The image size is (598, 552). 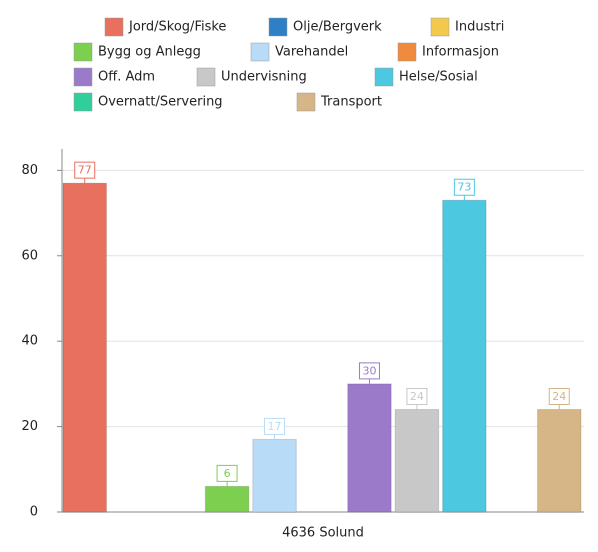 What do you see at coordinates (177, 27) in the screenshot?
I see `legend-label: Jord/Skog/Fiske` at bounding box center [177, 27].